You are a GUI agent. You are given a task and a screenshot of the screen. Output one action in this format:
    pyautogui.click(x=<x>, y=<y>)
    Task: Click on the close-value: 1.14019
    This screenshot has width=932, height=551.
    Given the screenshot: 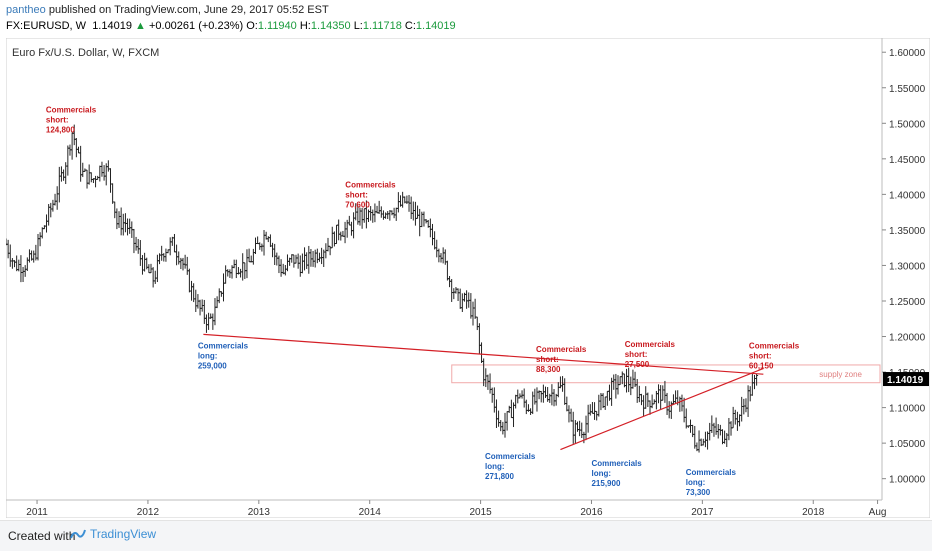 What is the action you would take?
    pyautogui.click(x=435, y=26)
    